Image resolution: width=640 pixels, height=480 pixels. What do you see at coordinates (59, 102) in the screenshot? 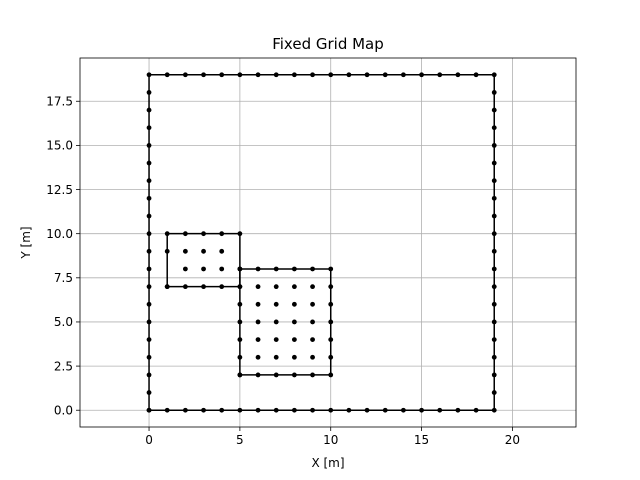
I see `y-tick-label: 17.5` at bounding box center [59, 102].